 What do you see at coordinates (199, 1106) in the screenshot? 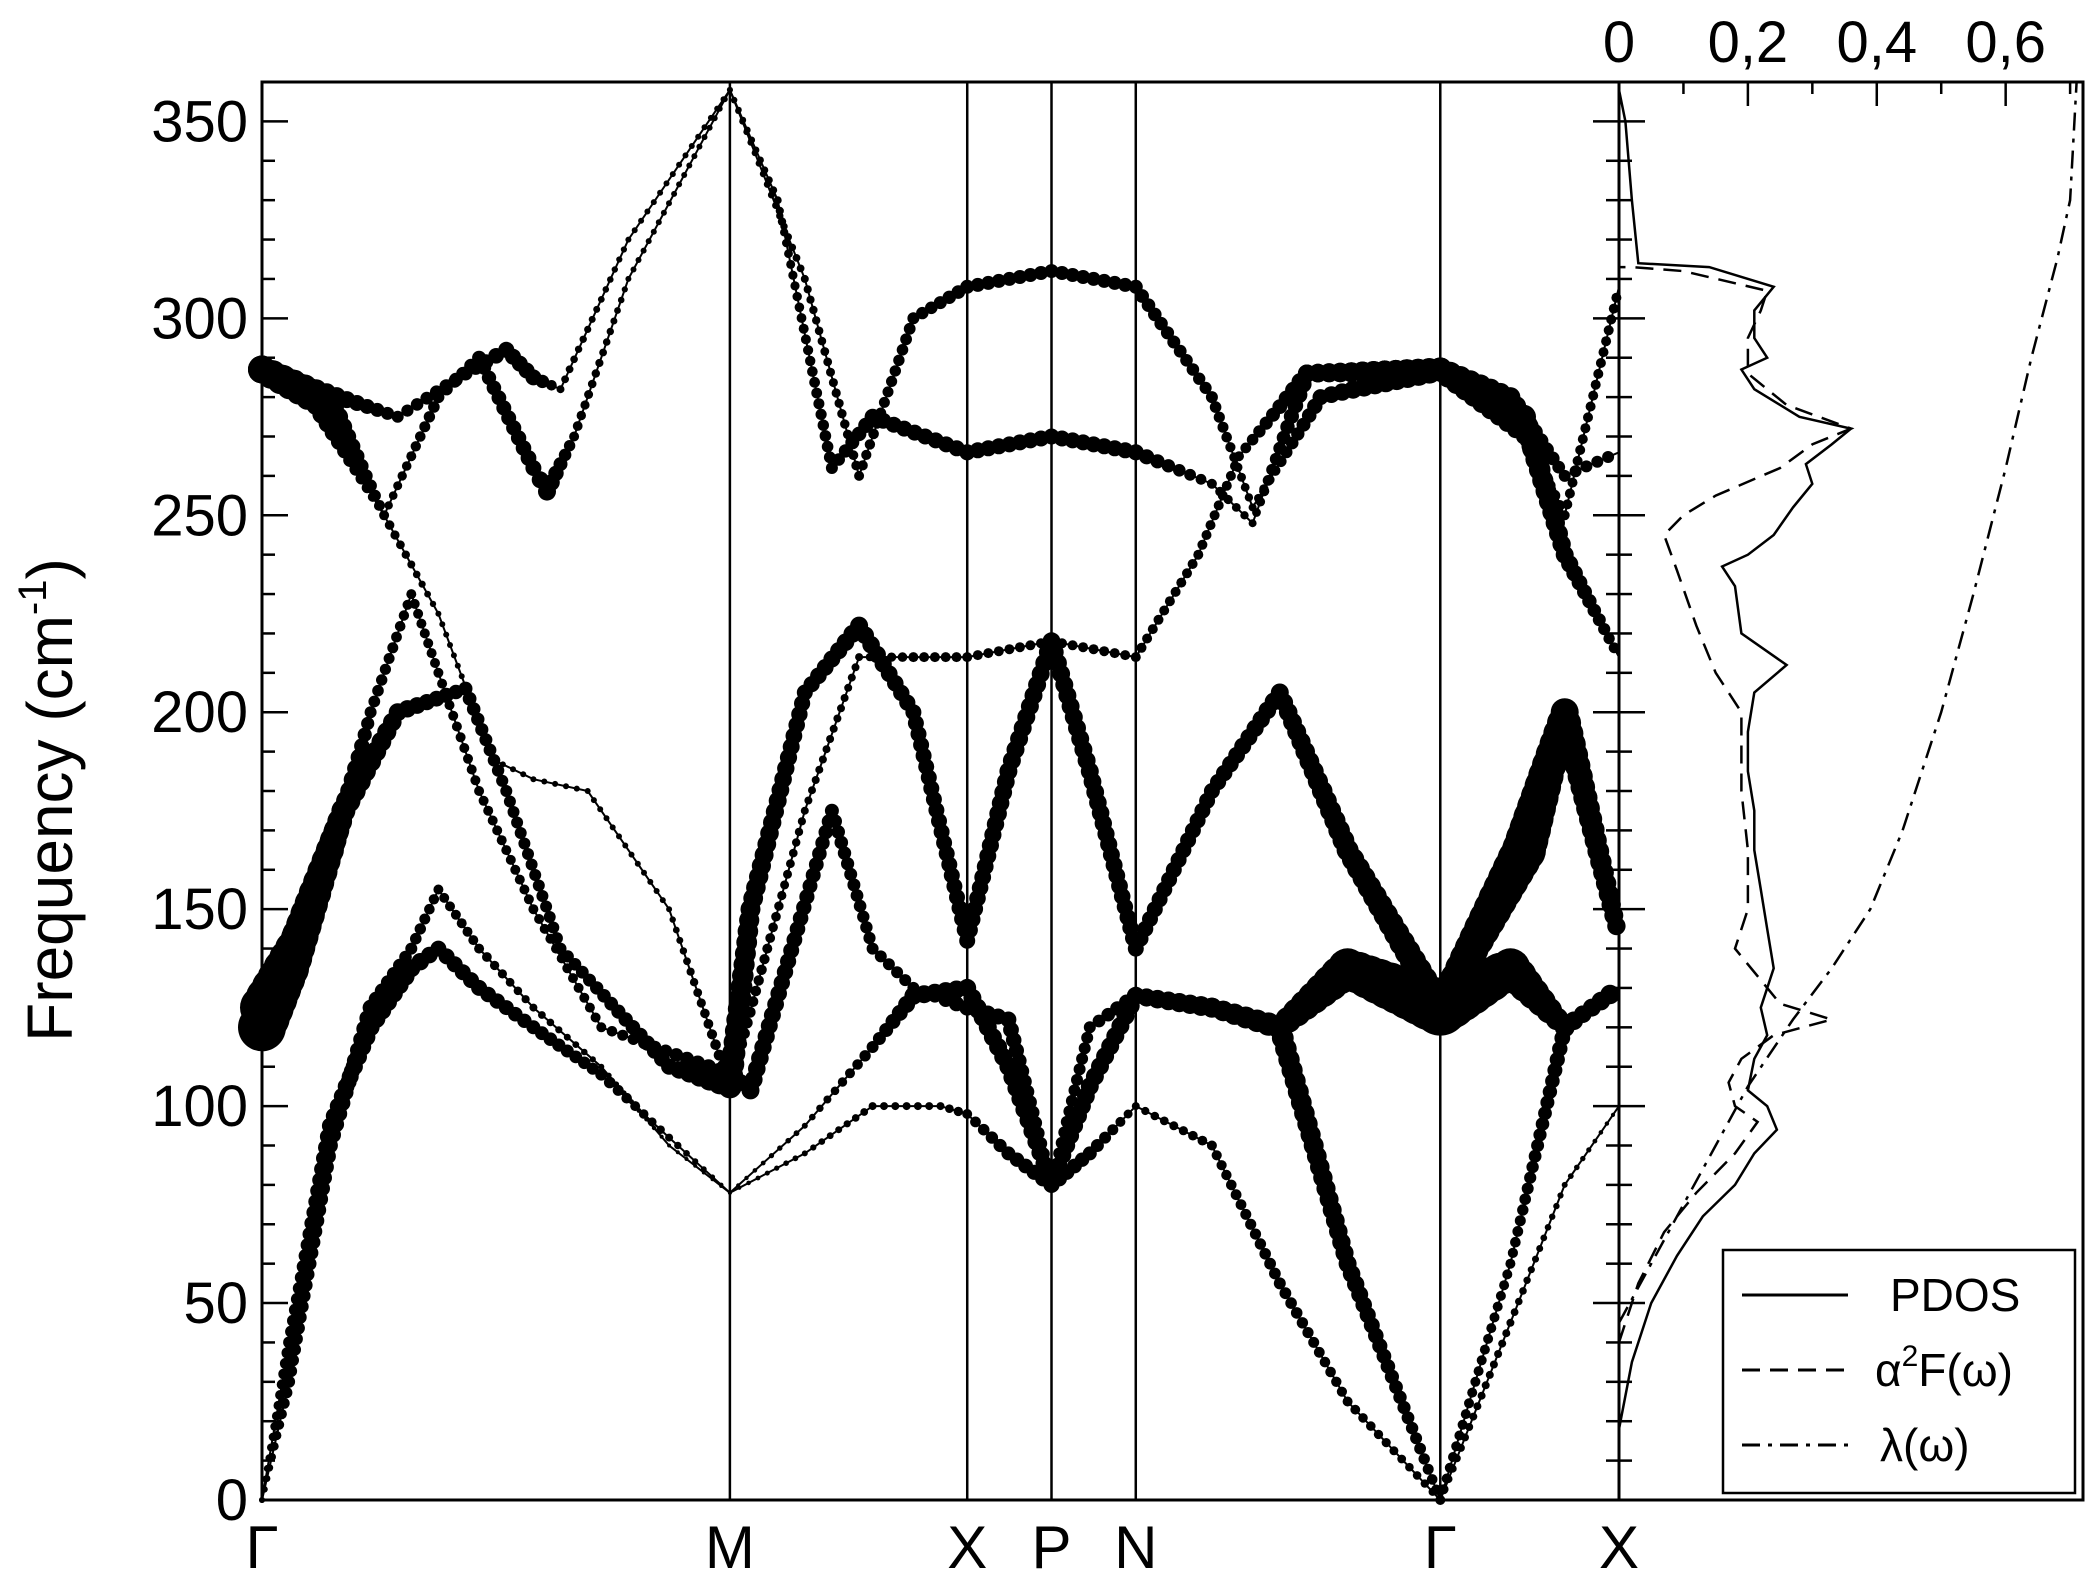
I see `y-tick-label-2: 100` at bounding box center [199, 1106].